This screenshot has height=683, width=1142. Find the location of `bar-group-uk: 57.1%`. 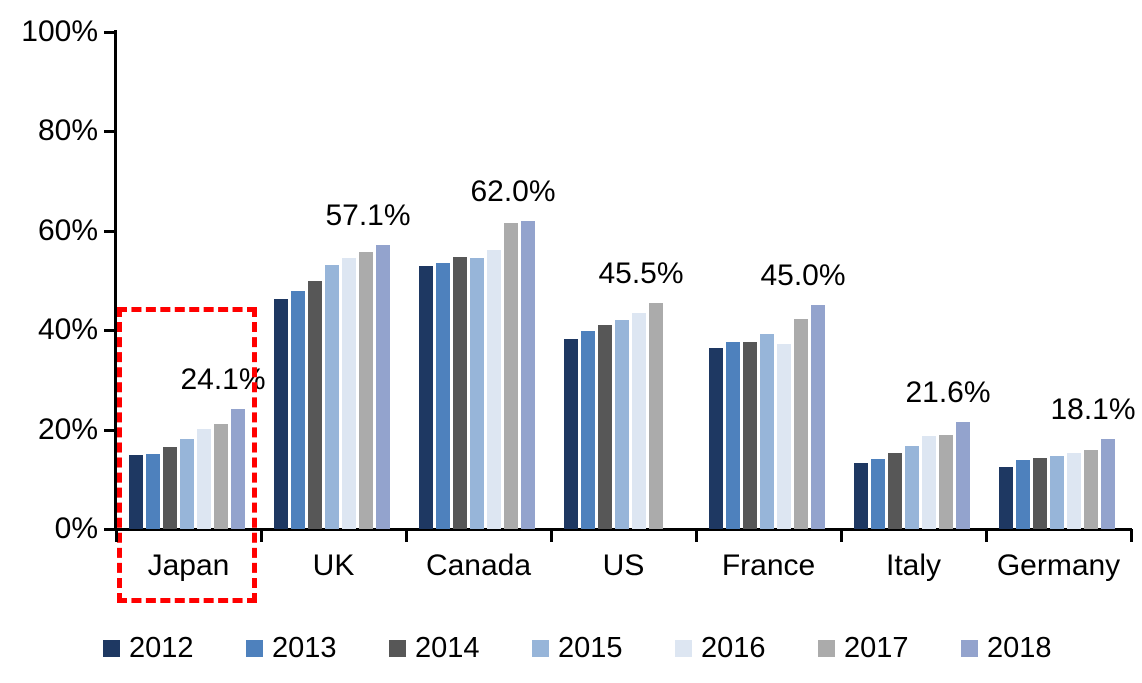

bar-group-uk: 57.1% is located at coordinates (336, 280).